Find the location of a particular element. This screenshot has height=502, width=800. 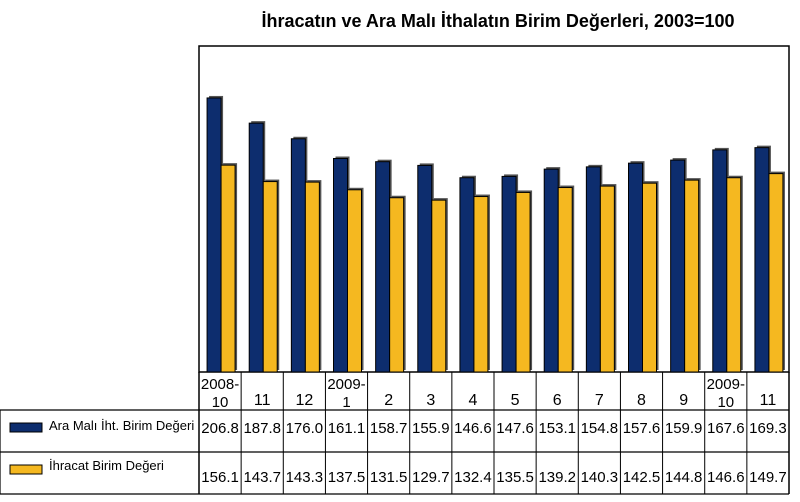

data-label: 147.6 is located at coordinates (515, 428).